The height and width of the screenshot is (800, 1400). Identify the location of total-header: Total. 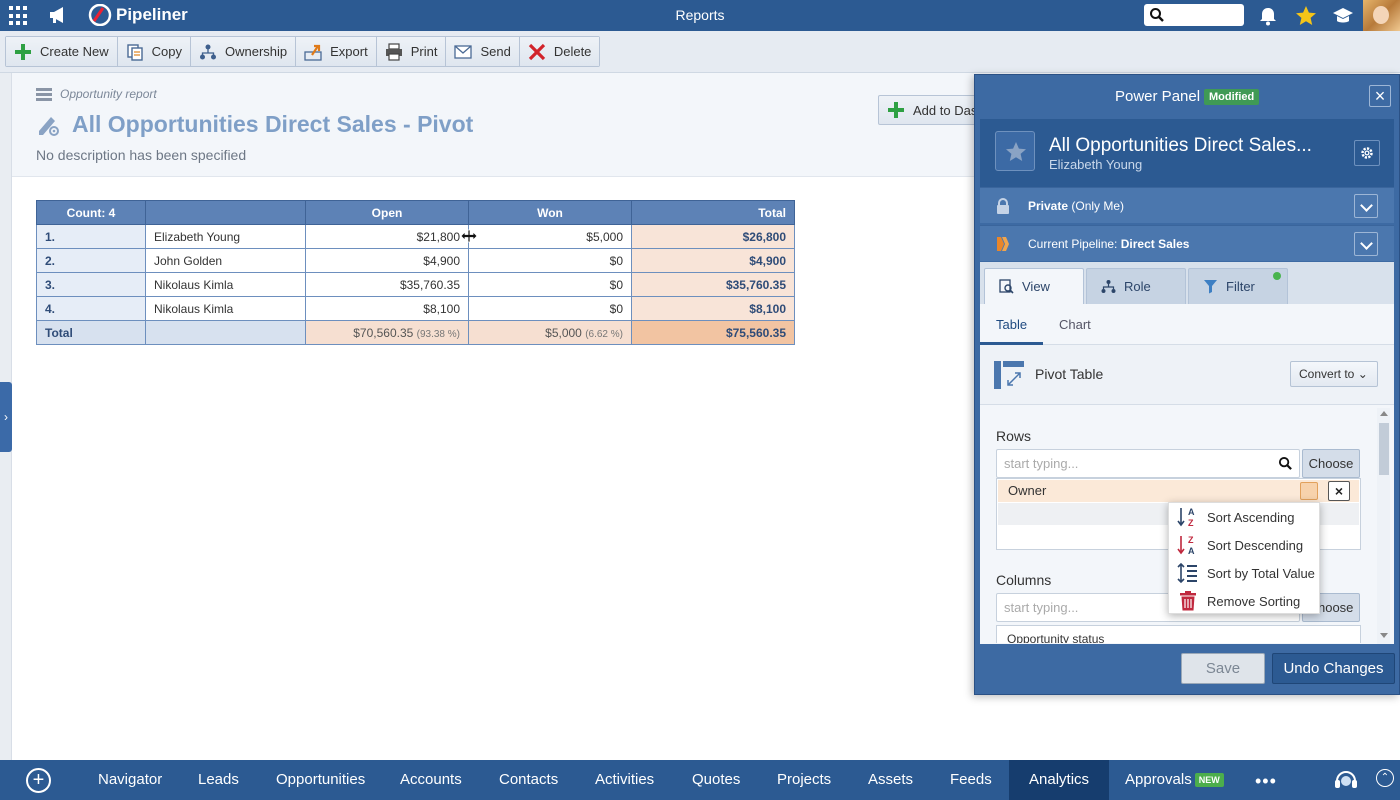
(713, 212).